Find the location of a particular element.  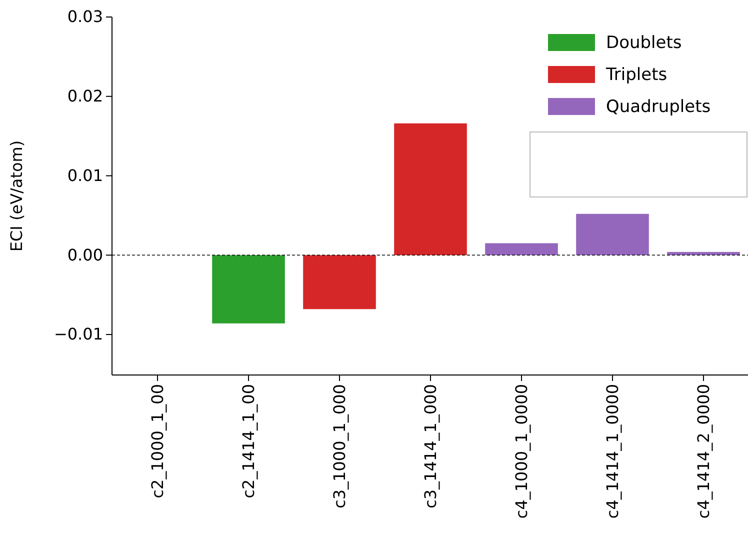

x-tick-label: c4_1414_2_0000 is located at coordinates (704, 451).